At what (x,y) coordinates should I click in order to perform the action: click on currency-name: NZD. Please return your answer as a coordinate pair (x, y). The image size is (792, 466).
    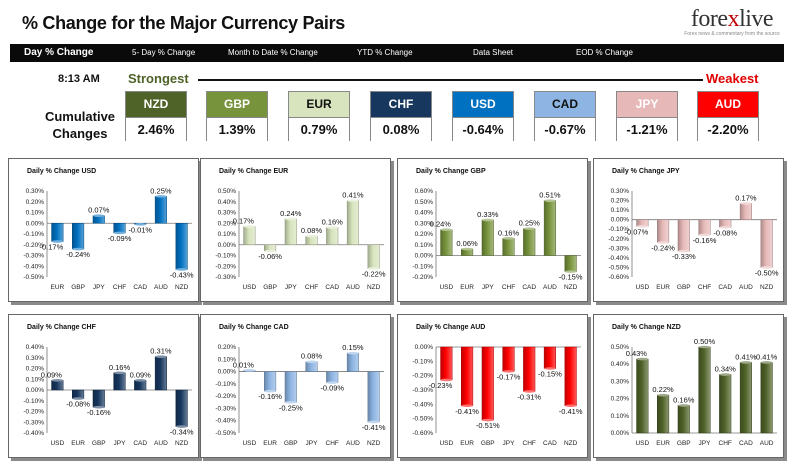
    Looking at the image, I should click on (156, 104).